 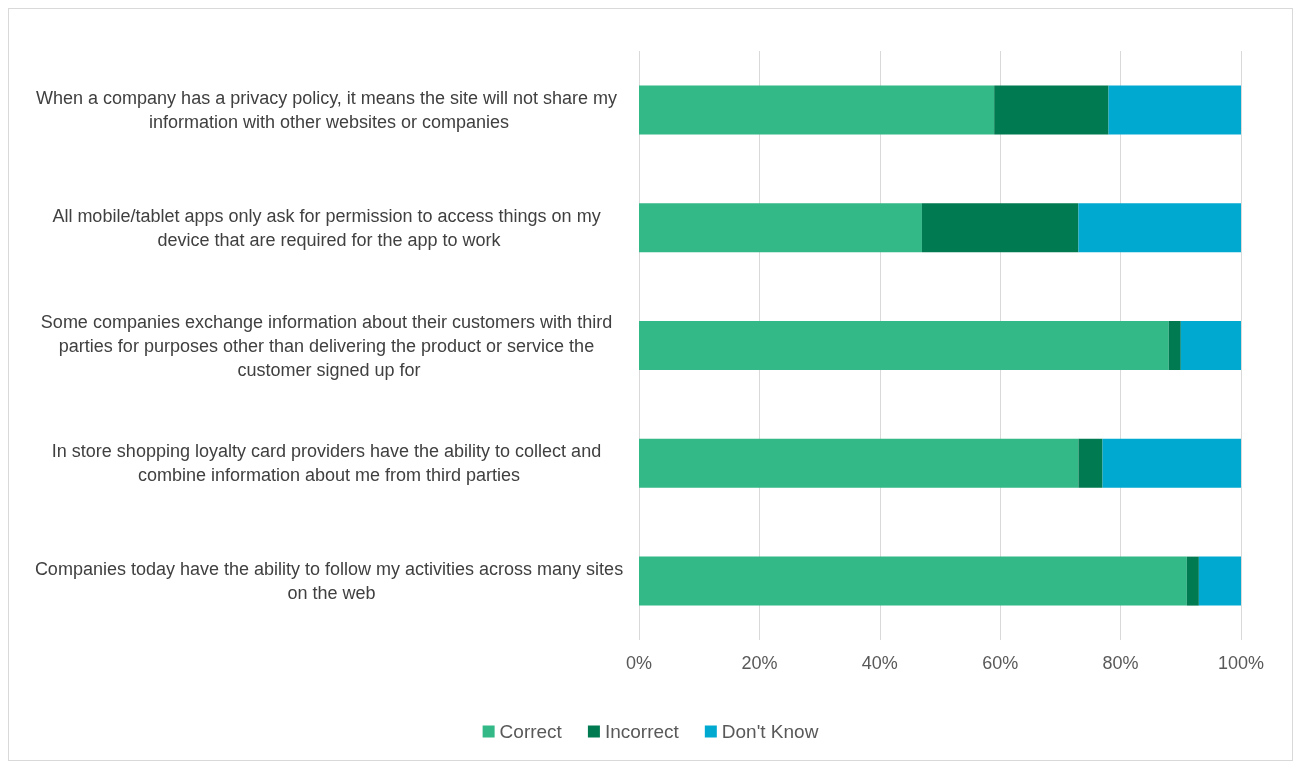 What do you see at coordinates (642, 731) in the screenshot?
I see `legend-label: Incorrect` at bounding box center [642, 731].